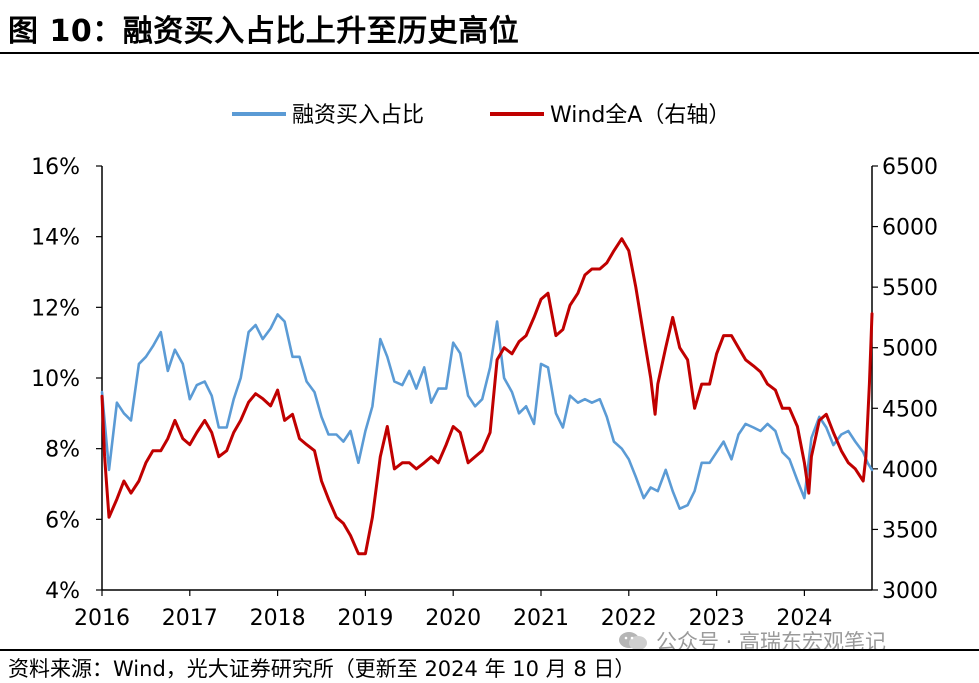  Describe the element at coordinates (541, 618) in the screenshot. I see `x-tick-label: 2021` at that location.